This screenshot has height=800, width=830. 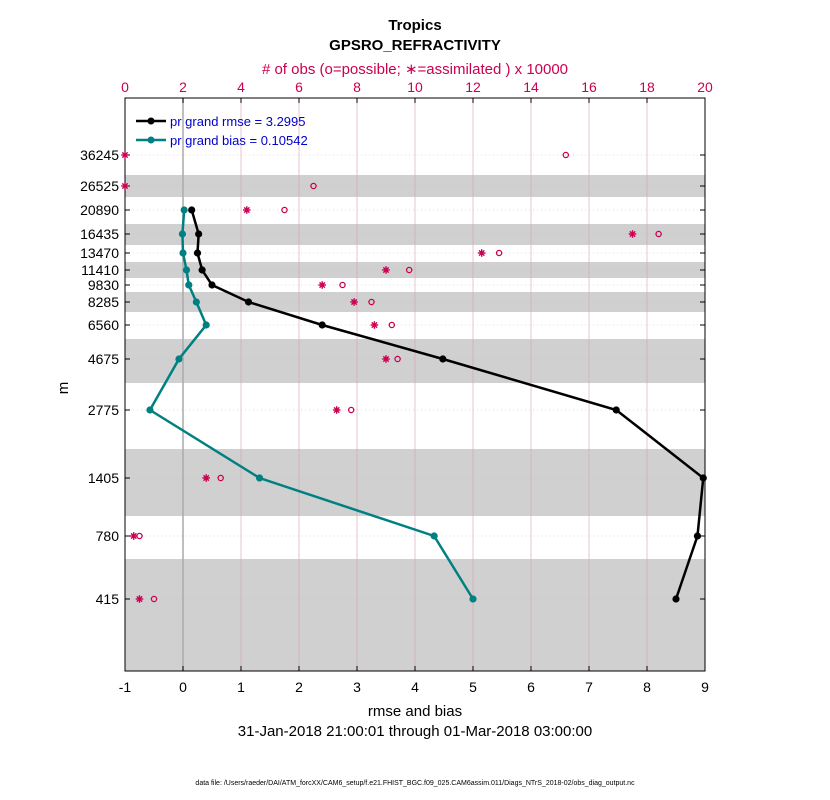 I want to click on x-tick-label: 6, so click(x=531, y=687).